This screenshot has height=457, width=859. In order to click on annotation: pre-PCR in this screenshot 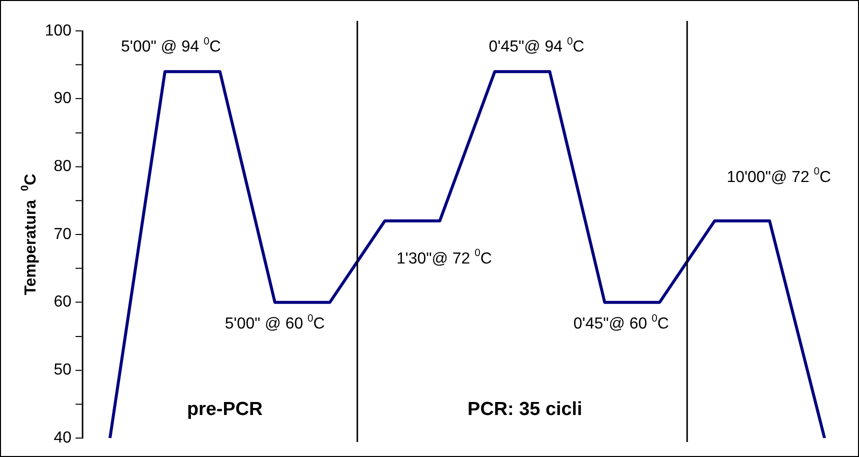, I will do `click(225, 409)`.